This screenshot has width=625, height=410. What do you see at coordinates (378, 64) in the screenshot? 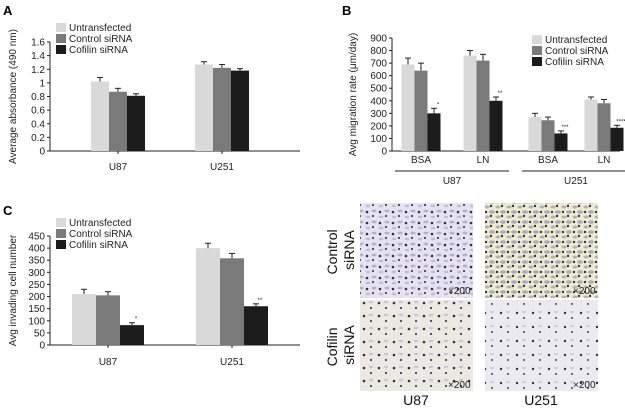
I see `panel-b-y-tick-label: 700` at bounding box center [378, 64].